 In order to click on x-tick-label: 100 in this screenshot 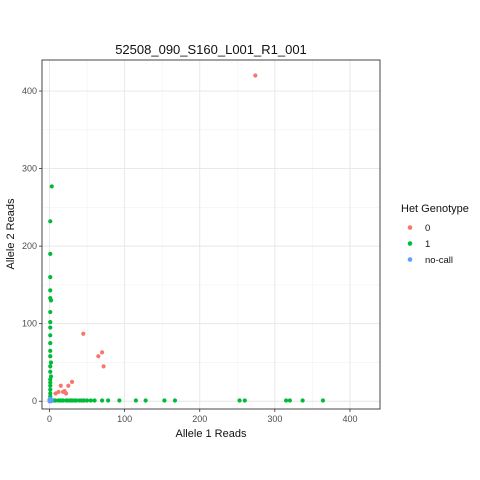, I will do `click(124, 419)`.